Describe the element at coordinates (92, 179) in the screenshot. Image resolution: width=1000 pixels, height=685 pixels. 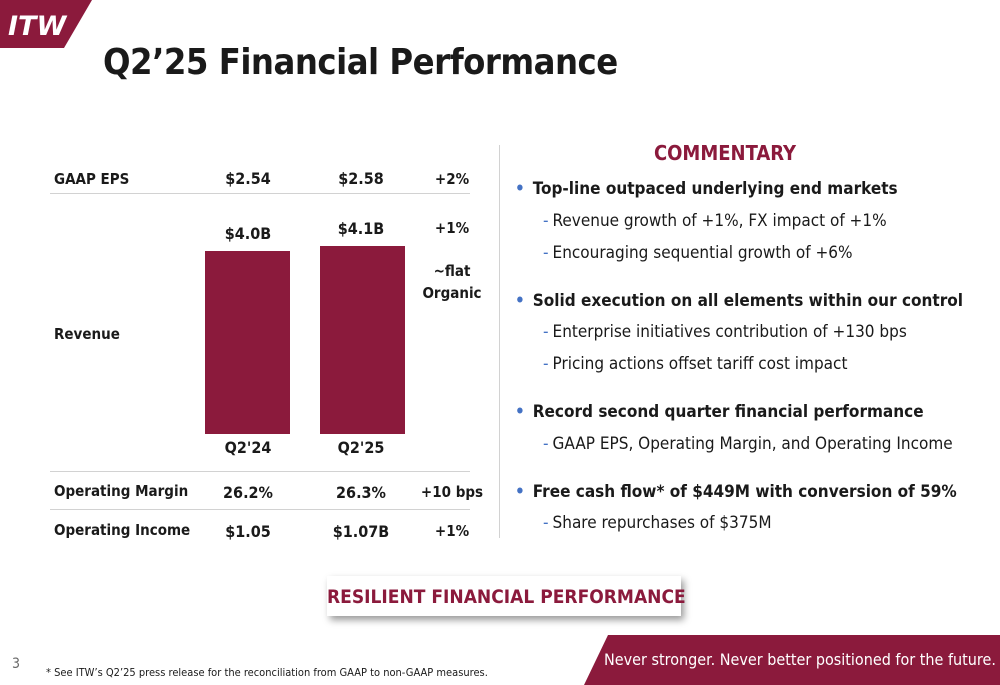
I see `eps-label: GAAP EPS` at that location.